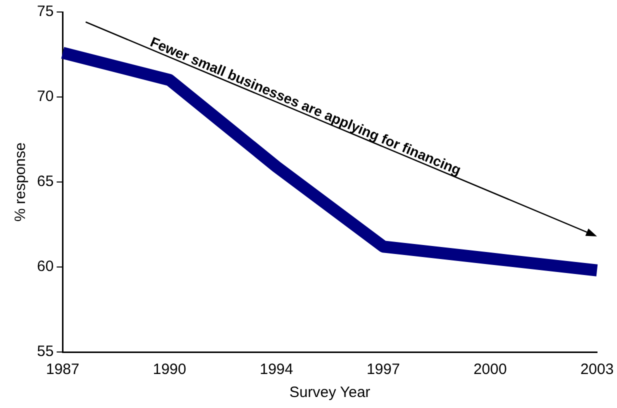 Image resolution: width=617 pixels, height=408 pixels. I want to click on x-axis-title: Survey Year, so click(329, 393).